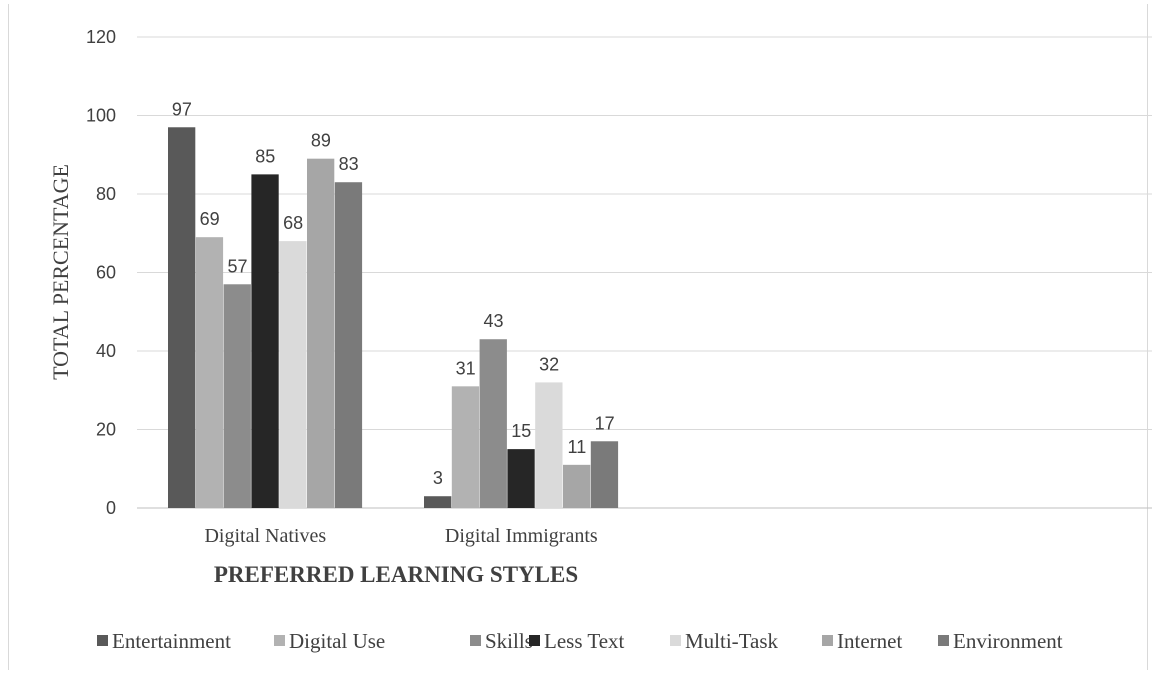 The width and height of the screenshot is (1152, 674). I want to click on y-tick-label: 40, so click(106, 351).